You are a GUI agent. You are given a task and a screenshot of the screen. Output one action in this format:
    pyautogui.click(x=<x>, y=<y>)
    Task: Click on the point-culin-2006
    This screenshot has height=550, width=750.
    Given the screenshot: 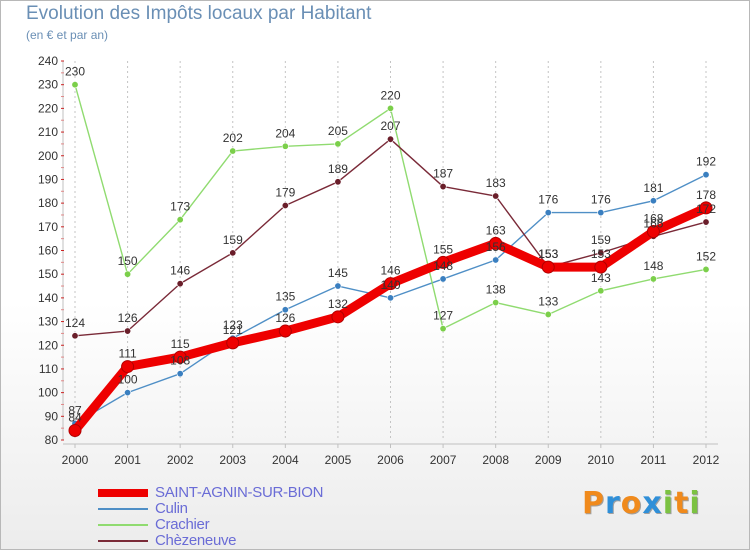 What is the action you would take?
    pyautogui.click(x=390, y=298)
    